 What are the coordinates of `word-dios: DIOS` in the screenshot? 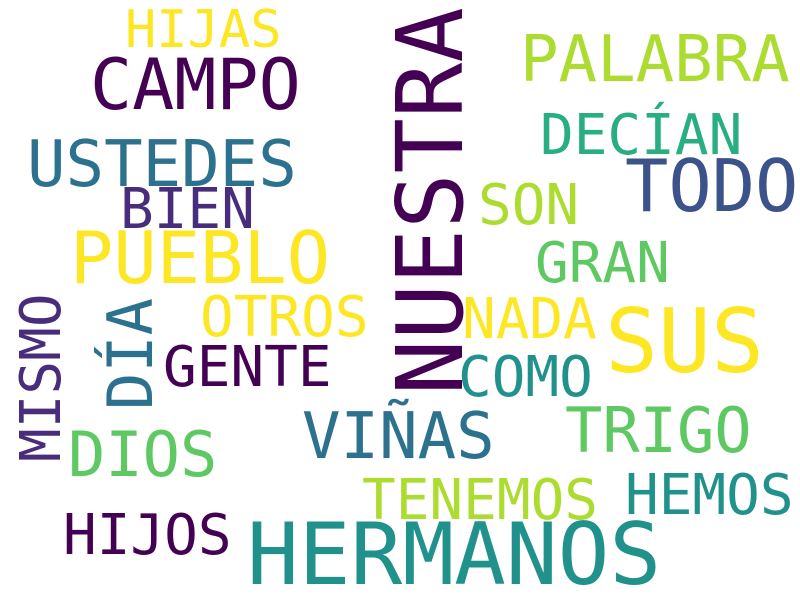 It's located at (143, 454).